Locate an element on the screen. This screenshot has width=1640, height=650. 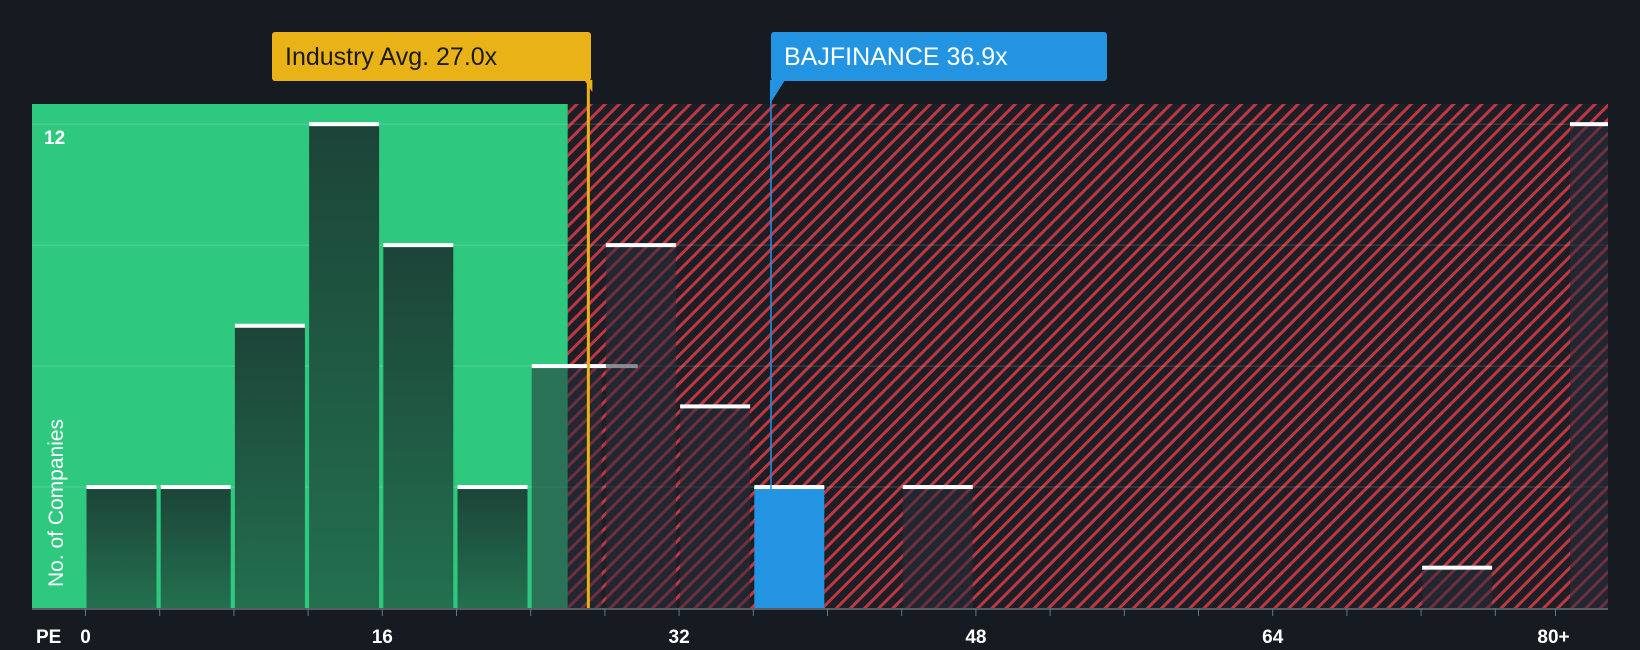
x-tick-label: 80+ is located at coordinates (1553, 637).